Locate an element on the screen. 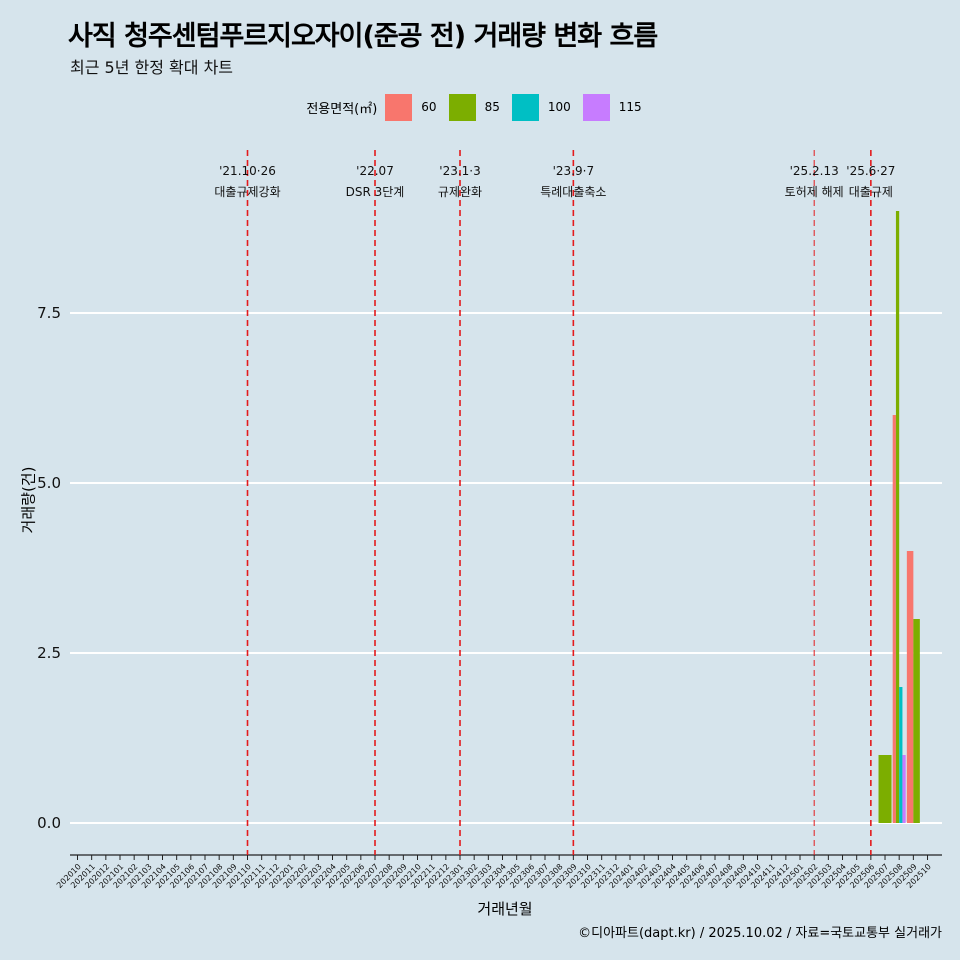 The width and height of the screenshot is (960, 960). legend-label-100: 100 is located at coordinates (559, 107).